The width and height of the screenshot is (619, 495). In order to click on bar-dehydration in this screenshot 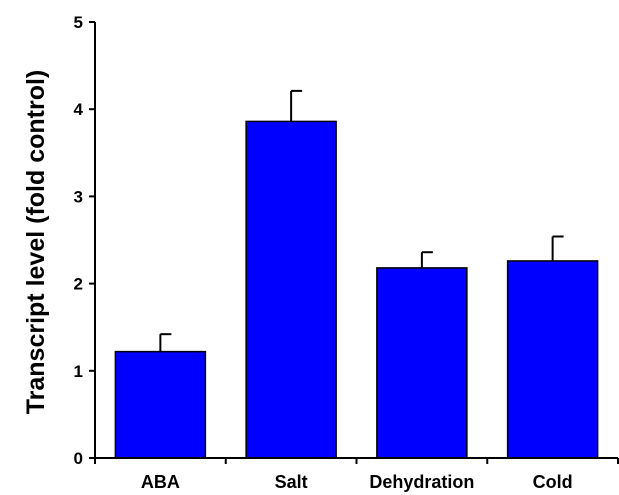, I will do `click(422, 363)`.